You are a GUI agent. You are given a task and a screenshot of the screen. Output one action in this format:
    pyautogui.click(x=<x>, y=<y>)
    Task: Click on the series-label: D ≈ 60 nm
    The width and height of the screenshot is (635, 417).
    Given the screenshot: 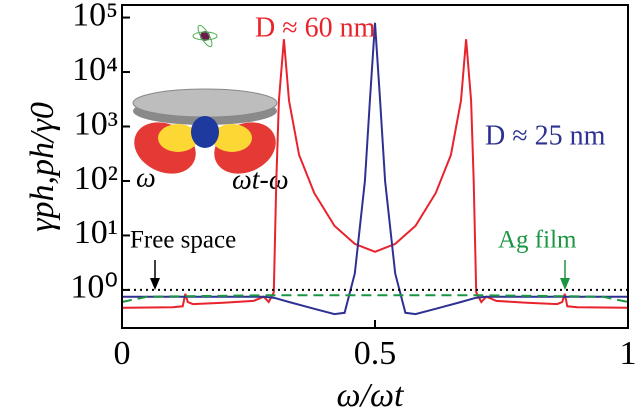 What is the action you would take?
    pyautogui.click(x=315, y=27)
    